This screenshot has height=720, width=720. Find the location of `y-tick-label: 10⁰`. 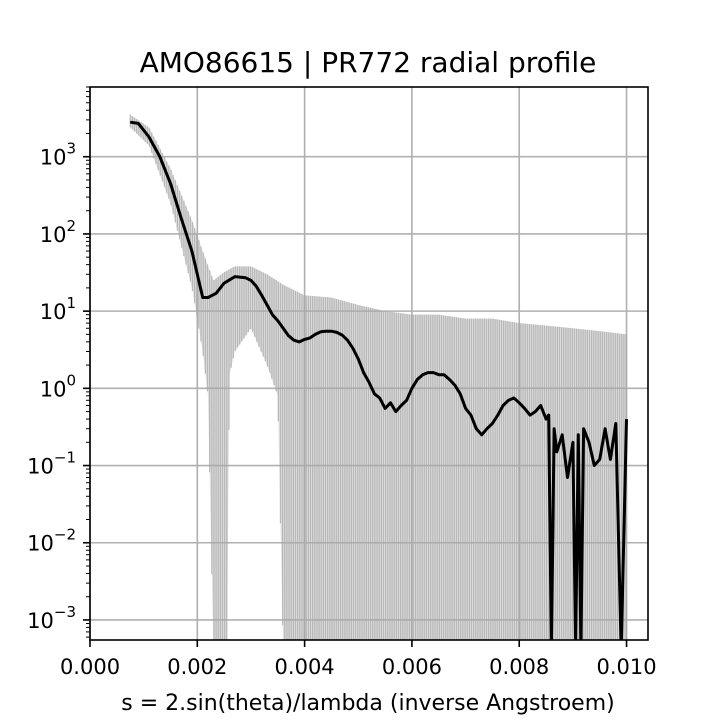

y-tick-label: 10⁰ is located at coordinates (58, 386).